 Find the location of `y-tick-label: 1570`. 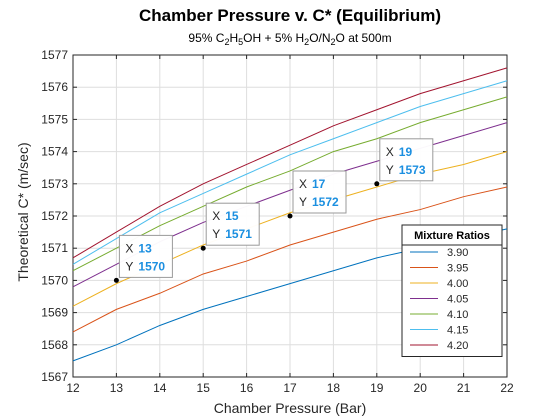

y-tick-label: 1570 is located at coordinates (54, 280).